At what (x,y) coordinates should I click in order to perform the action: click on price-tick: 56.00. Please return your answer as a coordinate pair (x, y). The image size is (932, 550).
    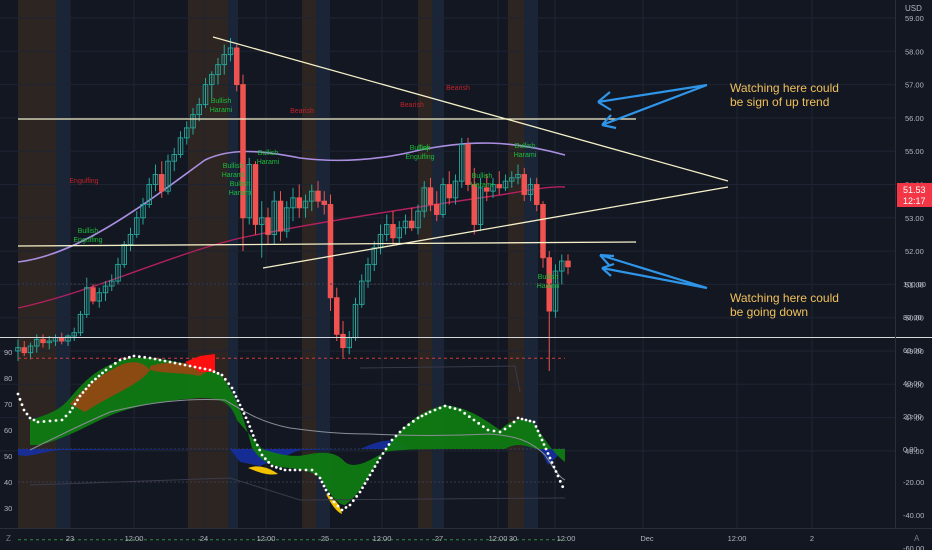
    Looking at the image, I should click on (914, 118).